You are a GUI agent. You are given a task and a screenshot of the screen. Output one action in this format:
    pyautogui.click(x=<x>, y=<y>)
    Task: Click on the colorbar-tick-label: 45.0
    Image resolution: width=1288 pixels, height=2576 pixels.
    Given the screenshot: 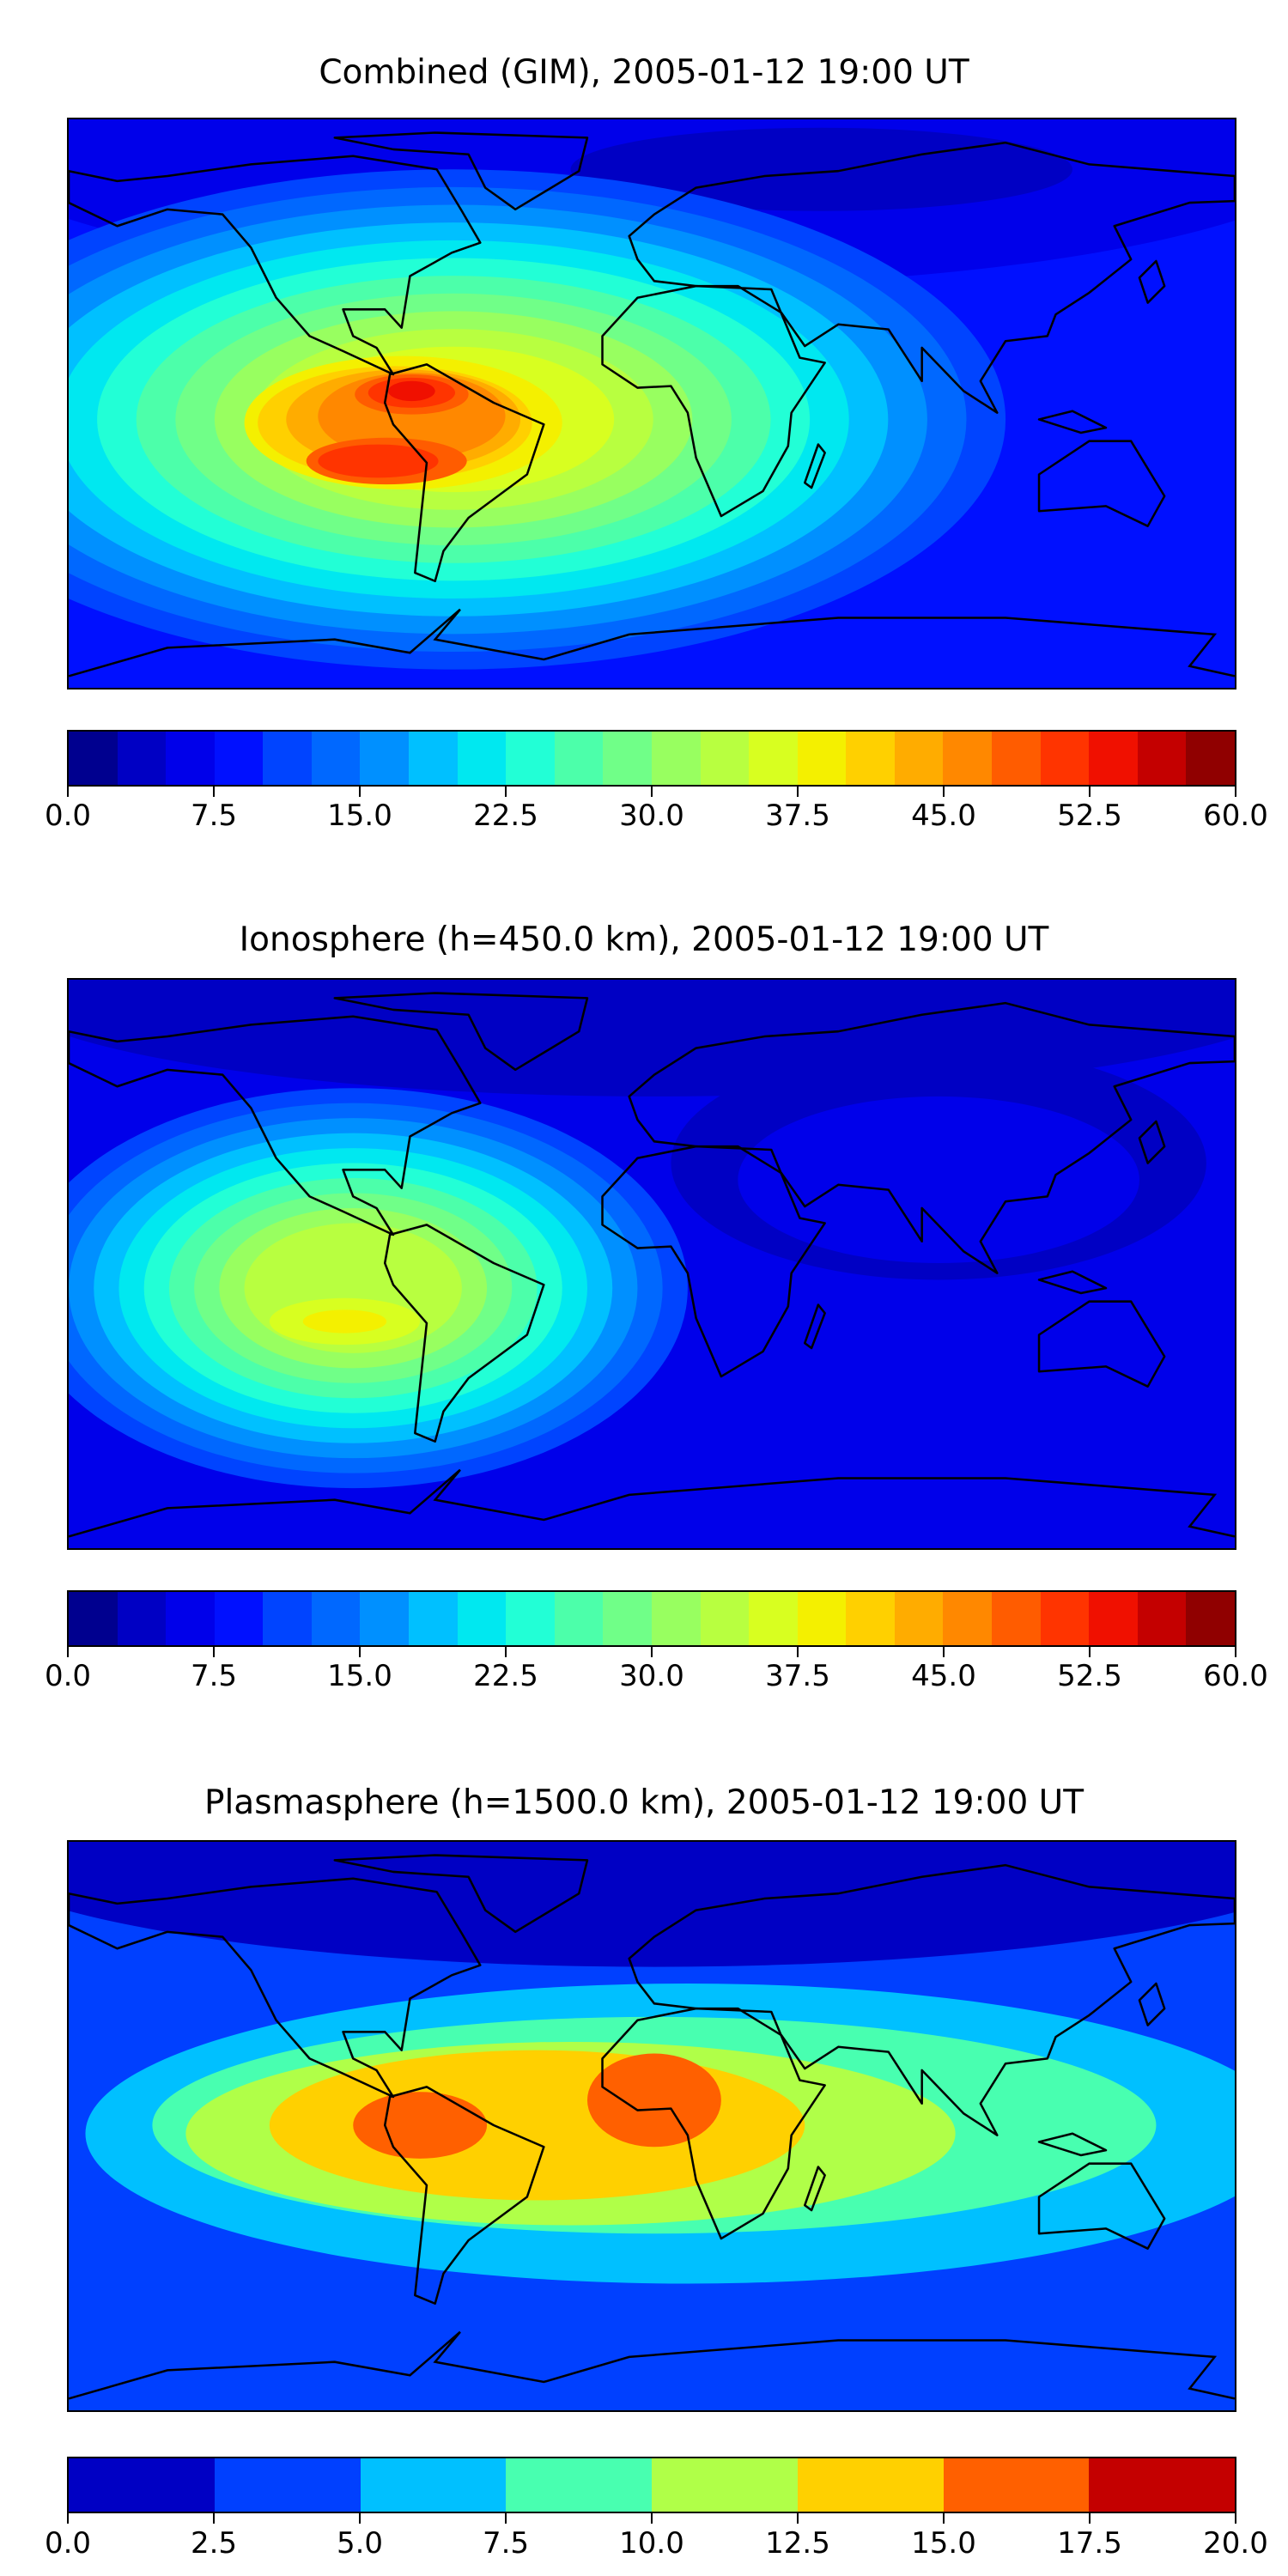 What is the action you would take?
    pyautogui.click(x=943, y=1676)
    